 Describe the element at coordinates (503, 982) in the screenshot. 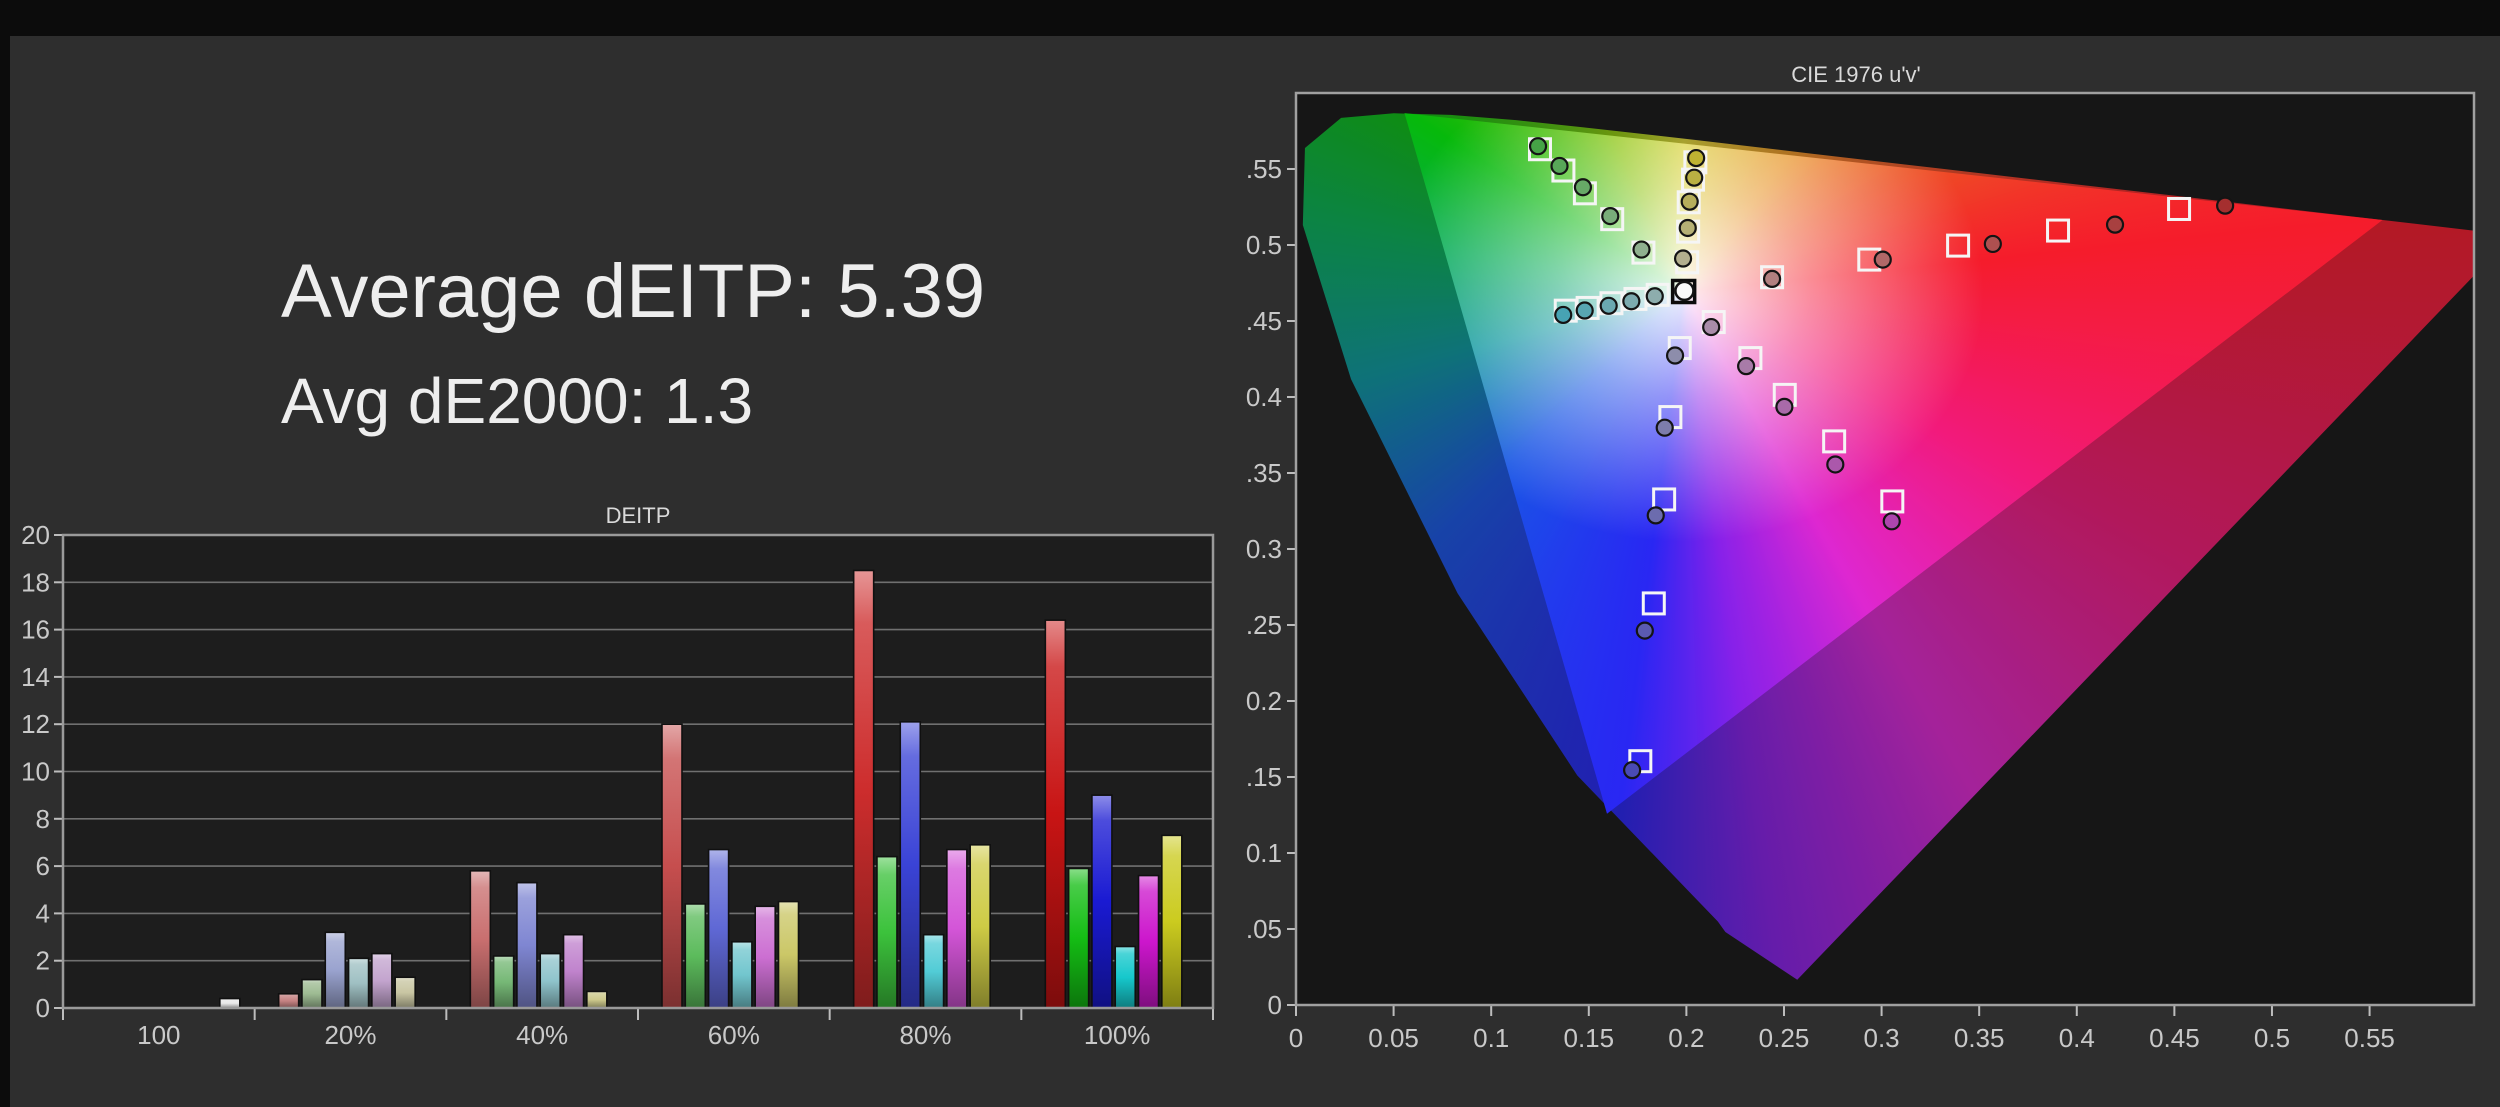

I see `bar-green-40%` at that location.